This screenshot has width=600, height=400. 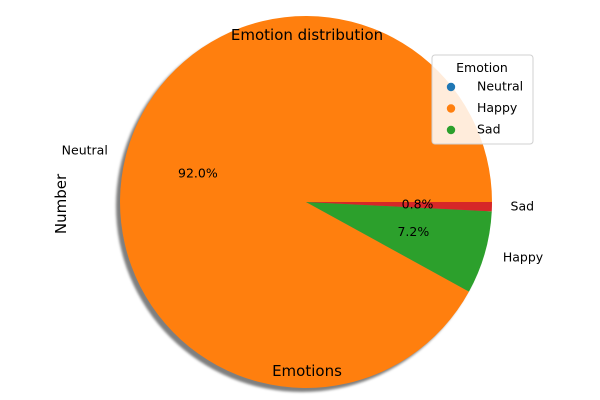 I want to click on legend-marker-sad, so click(x=451, y=130).